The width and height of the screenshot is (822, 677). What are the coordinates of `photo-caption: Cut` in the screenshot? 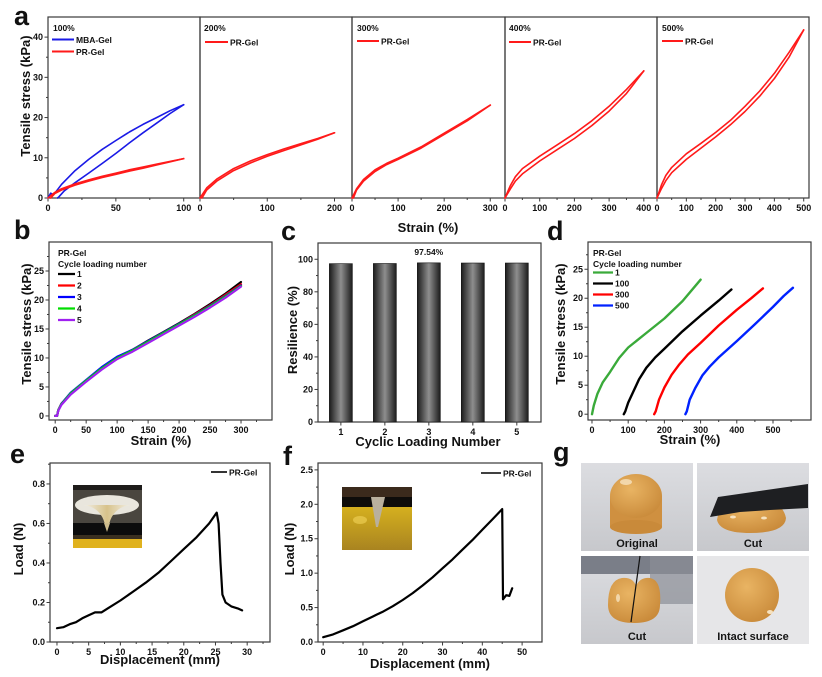 It's located at (753, 544).